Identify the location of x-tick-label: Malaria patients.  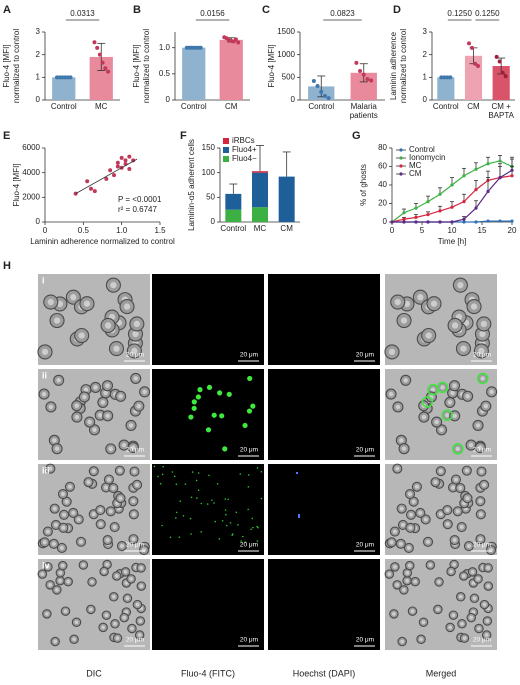
(363, 111).